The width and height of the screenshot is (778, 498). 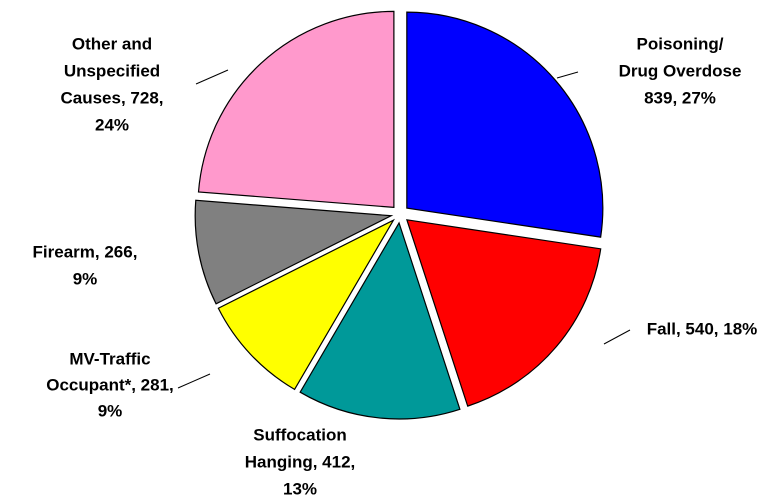 What do you see at coordinates (680, 43) in the screenshot?
I see `slice-label: Poisoning/` at bounding box center [680, 43].